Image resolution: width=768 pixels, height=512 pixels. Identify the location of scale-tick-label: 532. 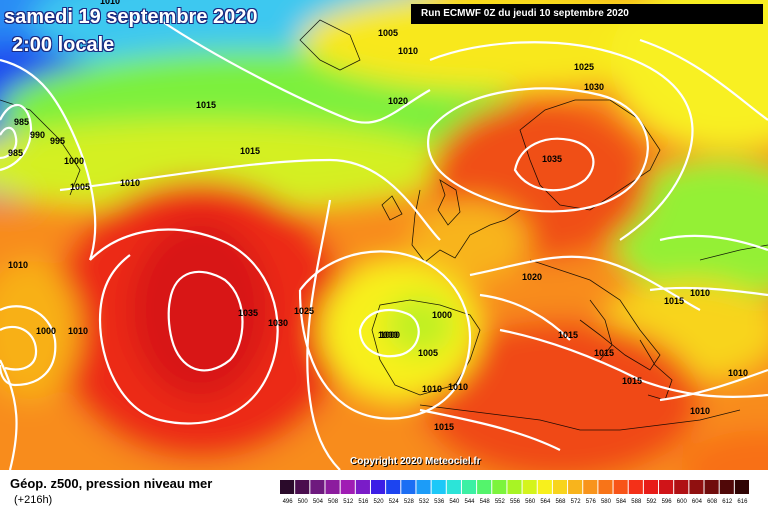
(424, 502).